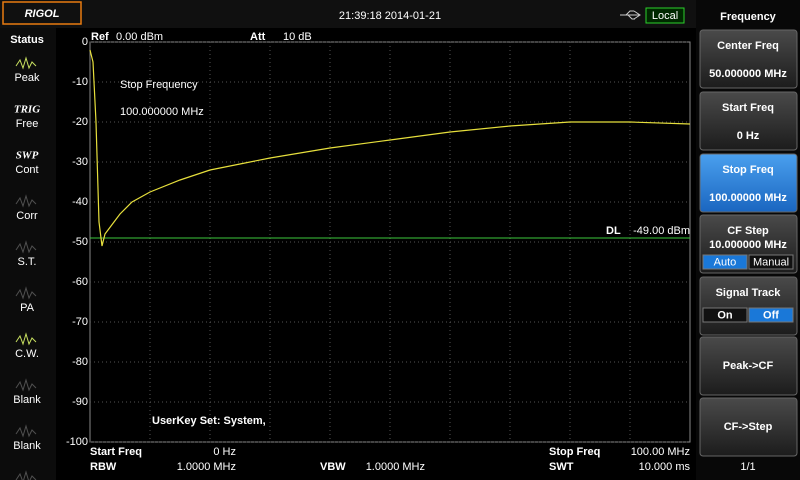 Image resolution: width=800 pixels, height=480 pixels. What do you see at coordinates (80, 162) in the screenshot?
I see `y-tick-label: -30` at bounding box center [80, 162].